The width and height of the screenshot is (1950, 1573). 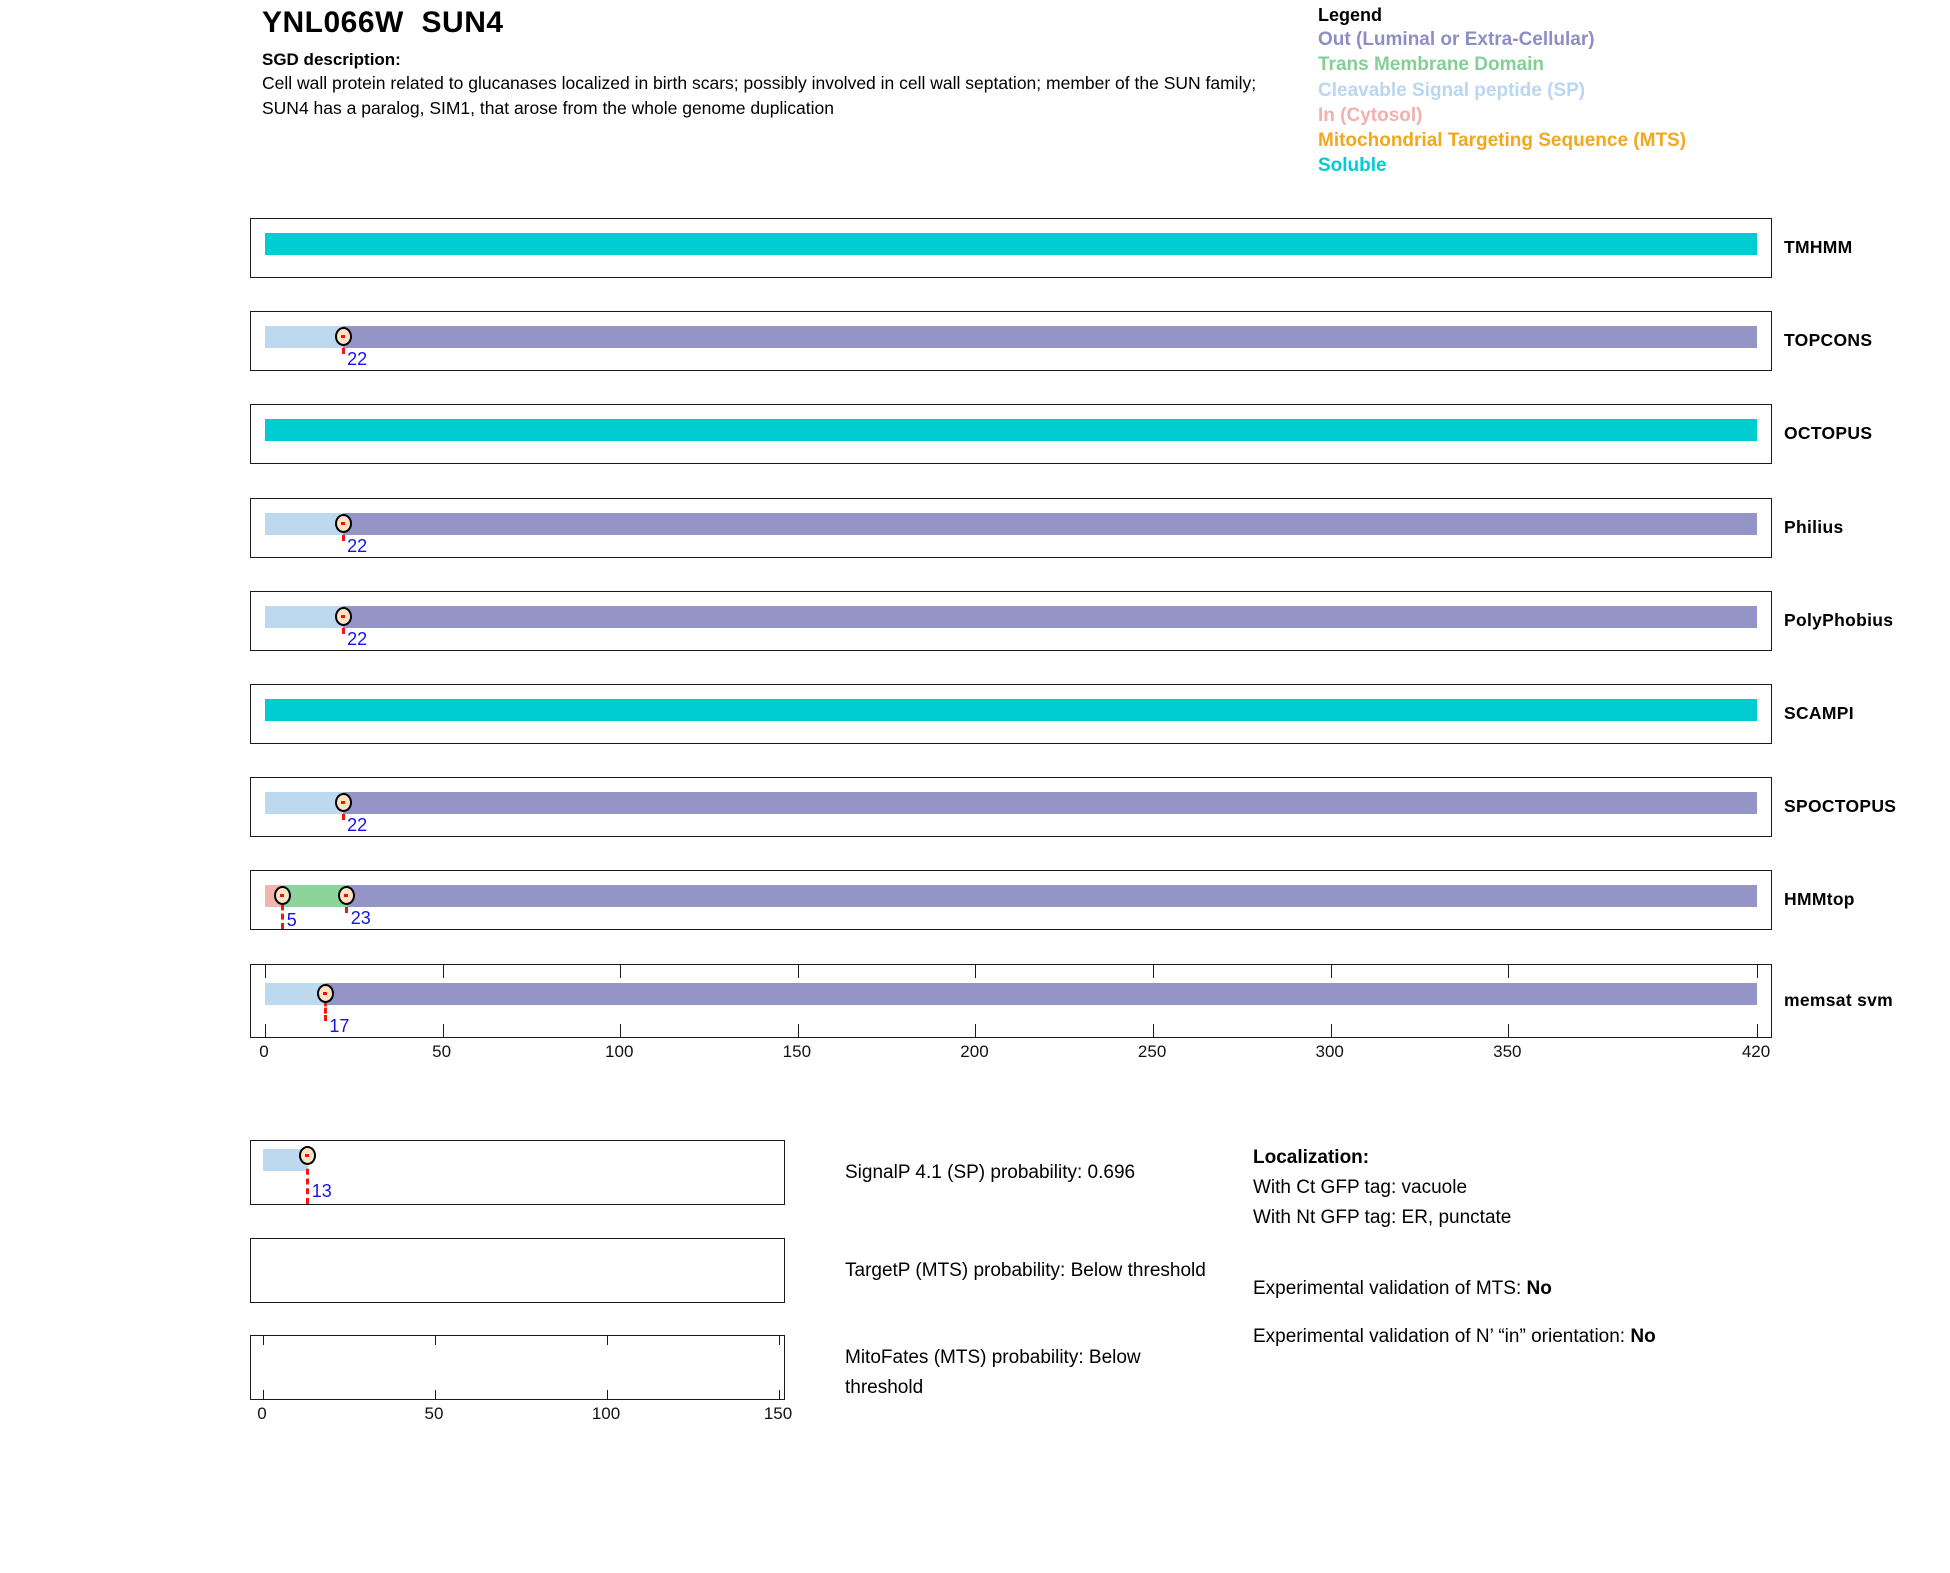 What do you see at coordinates (778, 1413) in the screenshot?
I see `small-axis-label-150: 150` at bounding box center [778, 1413].